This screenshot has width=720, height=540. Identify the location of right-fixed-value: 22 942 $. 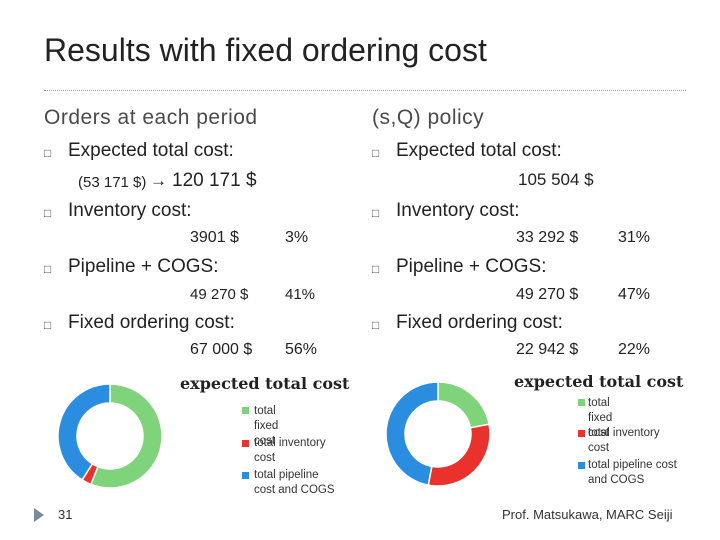
(547, 349).